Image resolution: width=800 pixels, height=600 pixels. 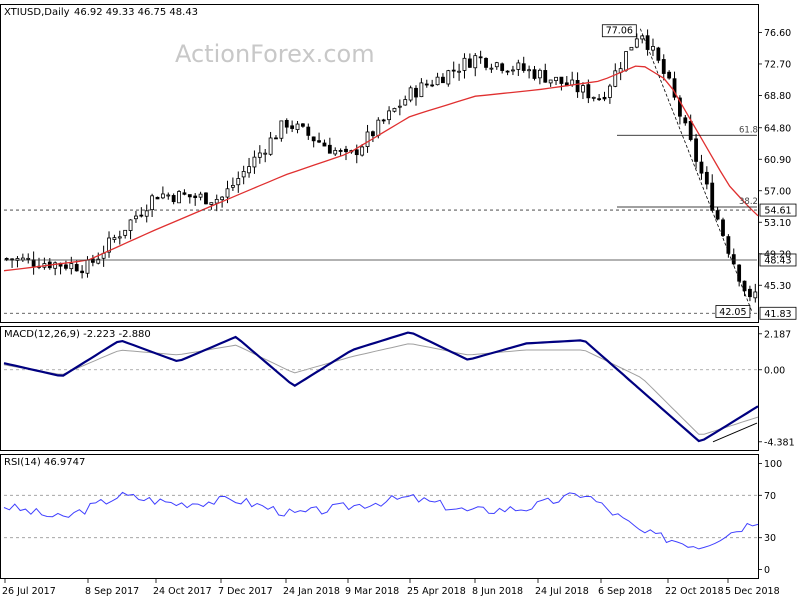 What do you see at coordinates (112, 591) in the screenshot?
I see `x-tick-label: 8 Sep 2017` at bounding box center [112, 591].